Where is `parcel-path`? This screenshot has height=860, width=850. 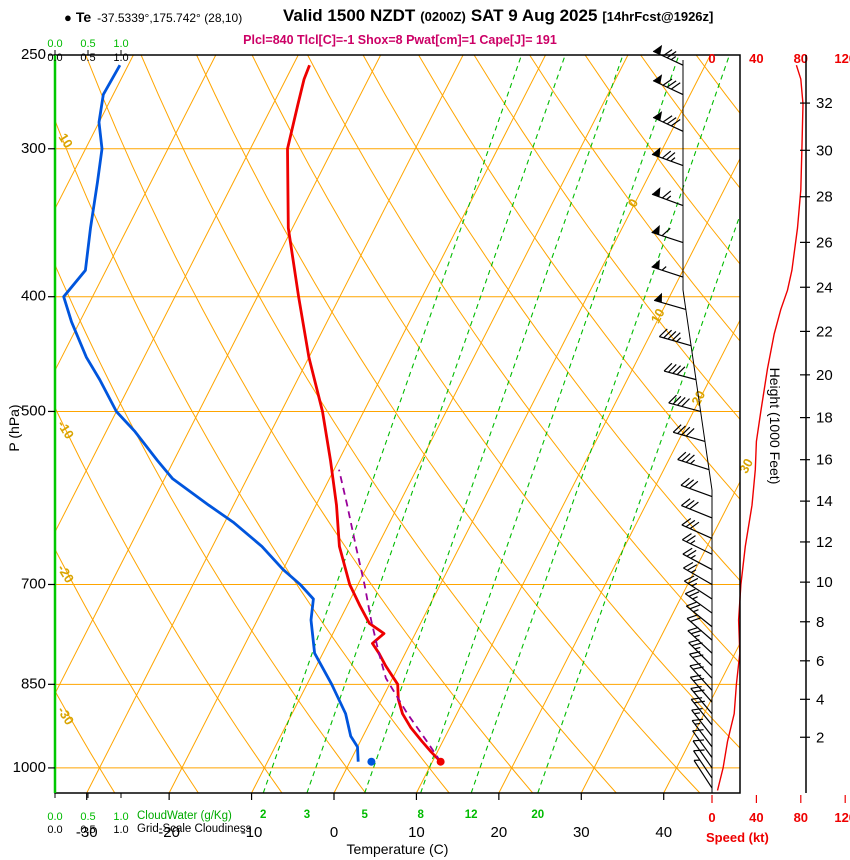 parcel-path is located at coordinates (390, 616).